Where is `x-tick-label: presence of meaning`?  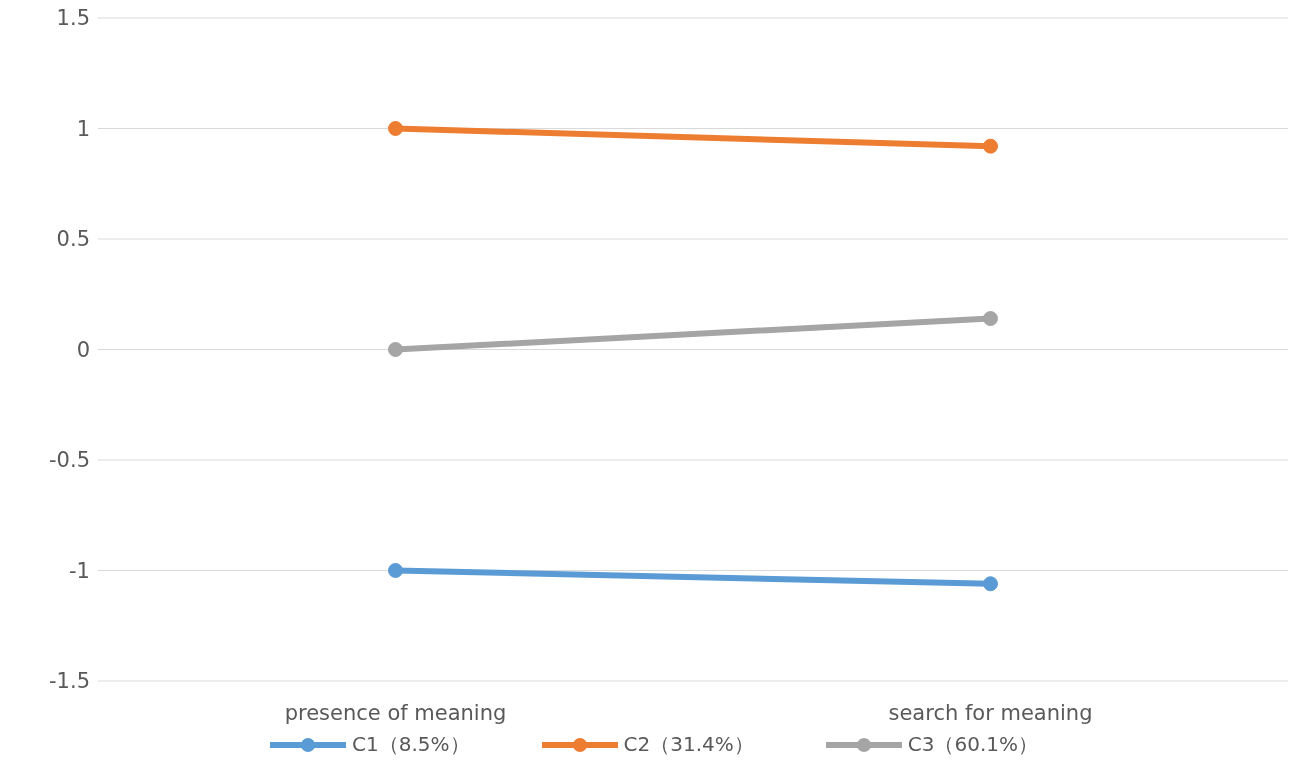
x-tick-label: presence of meaning is located at coordinates (395, 712).